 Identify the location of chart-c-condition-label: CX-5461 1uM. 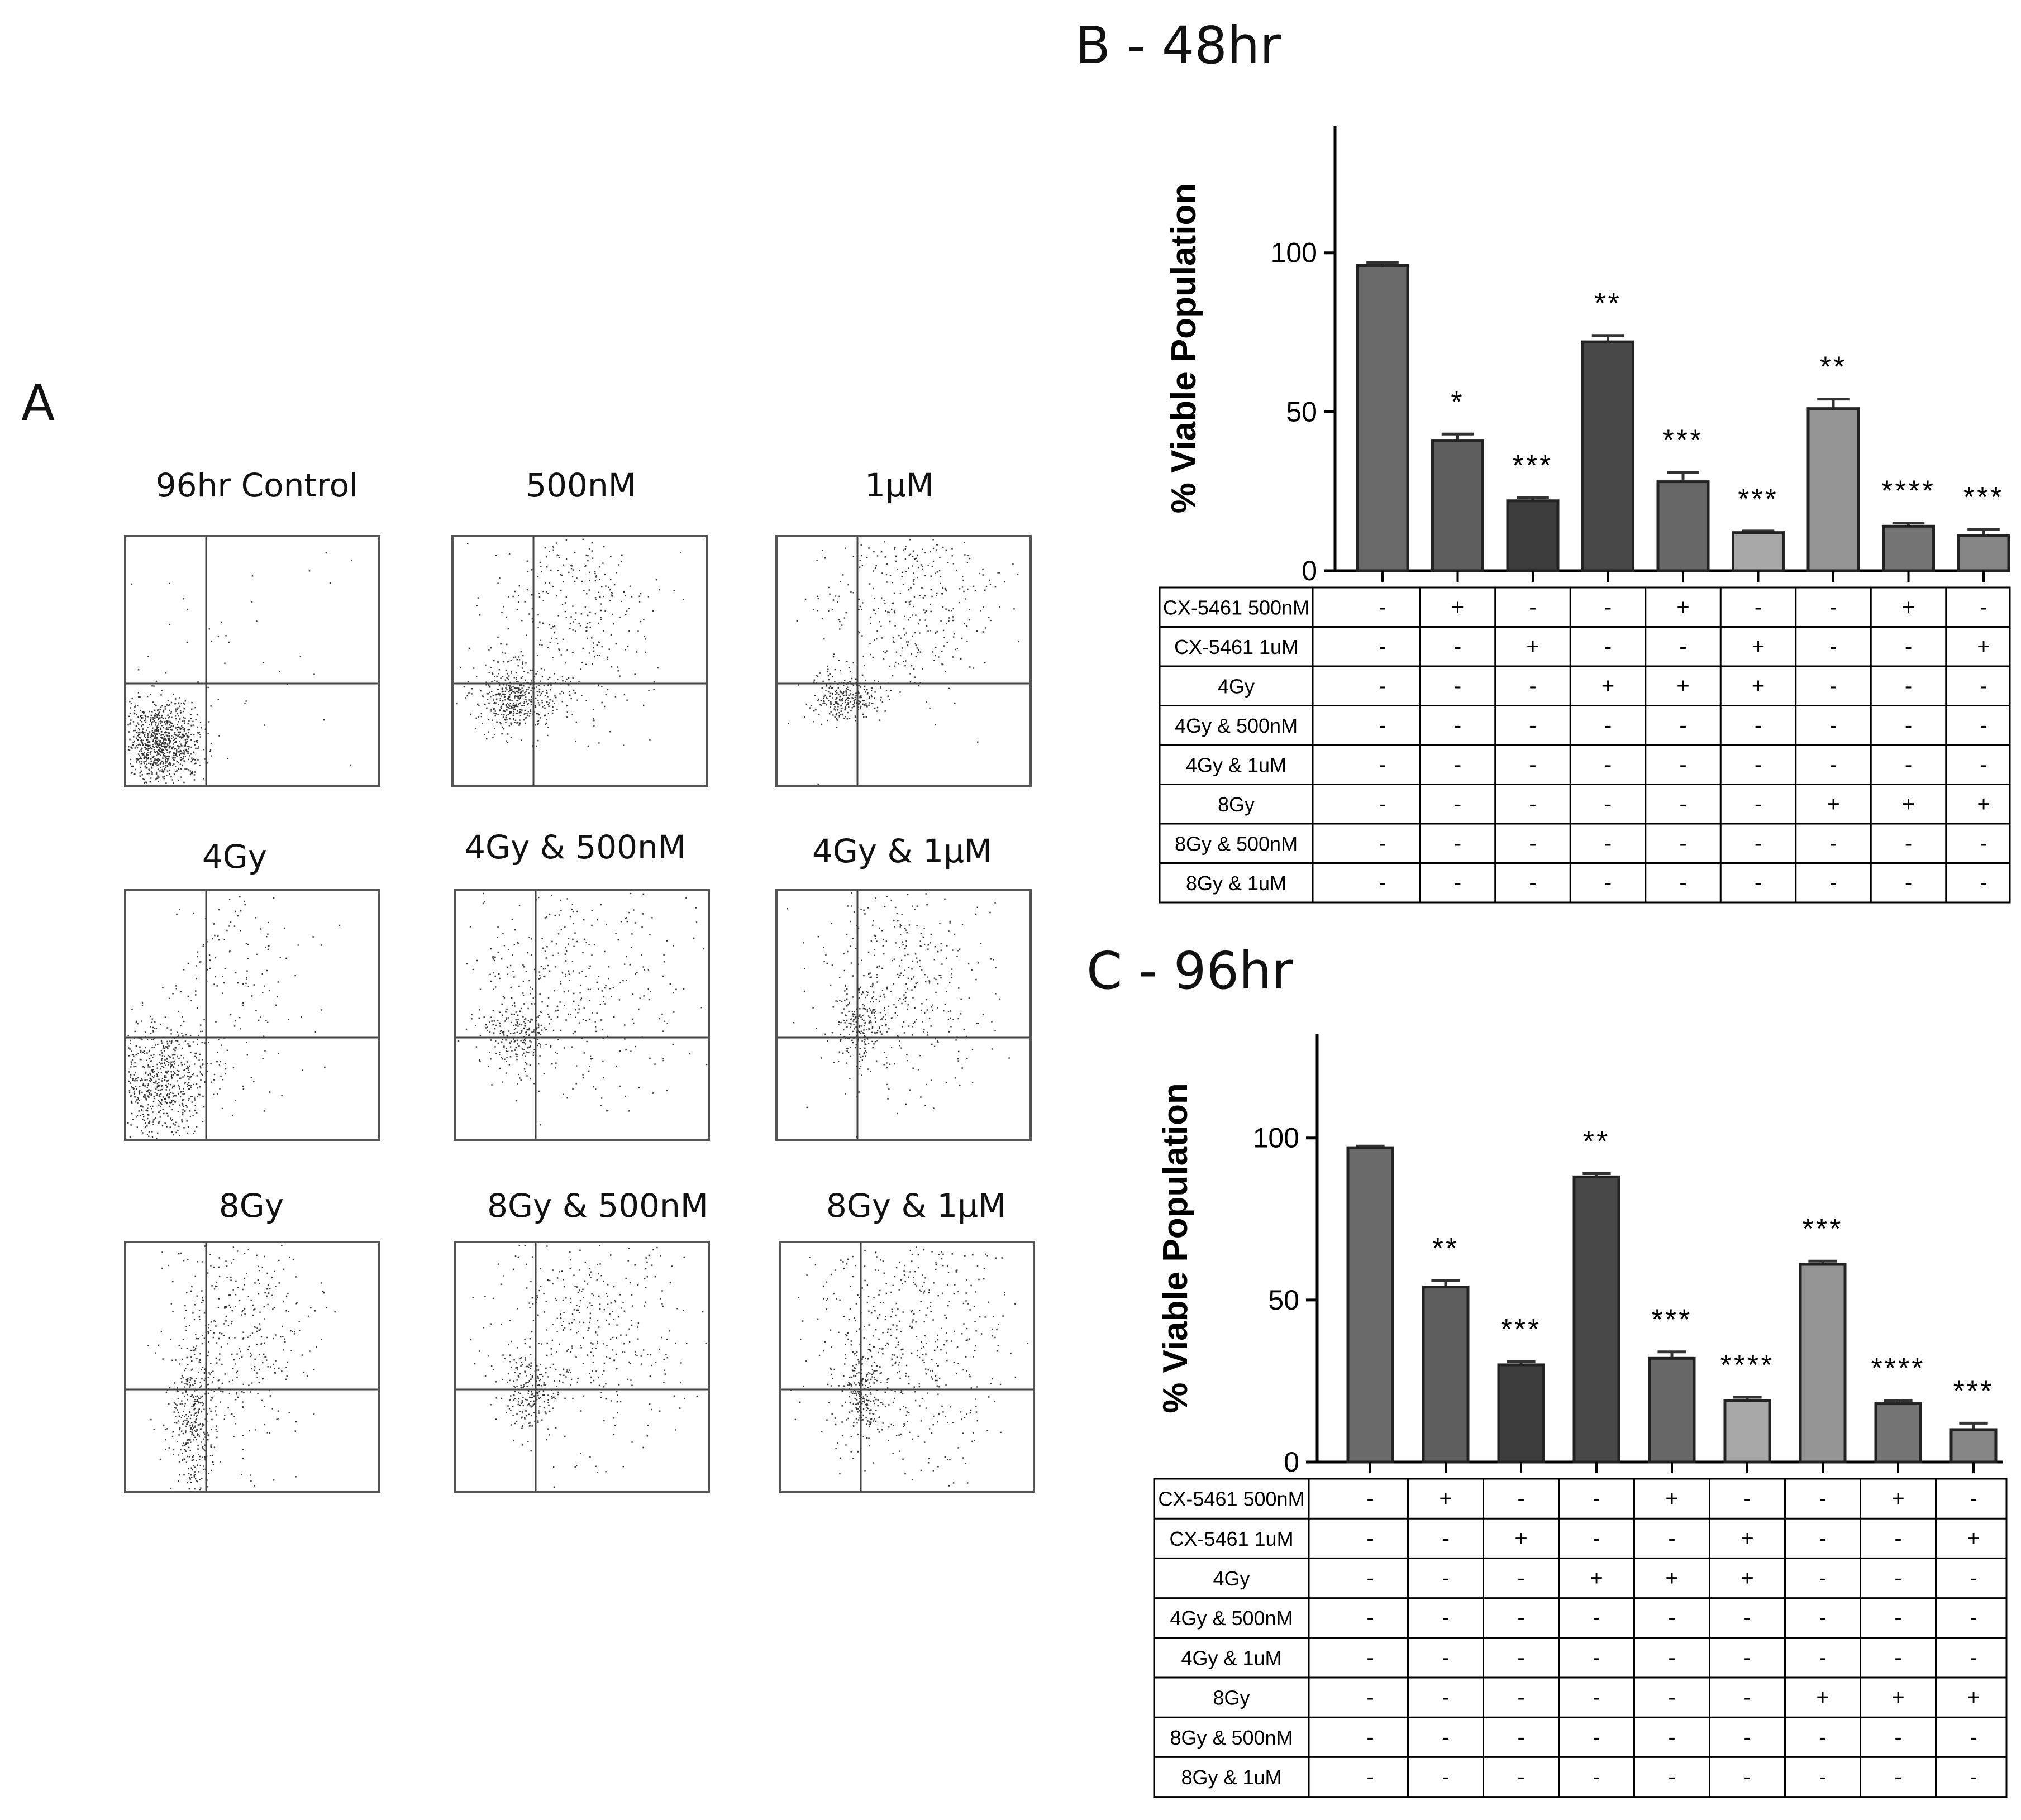
(1231, 1539).